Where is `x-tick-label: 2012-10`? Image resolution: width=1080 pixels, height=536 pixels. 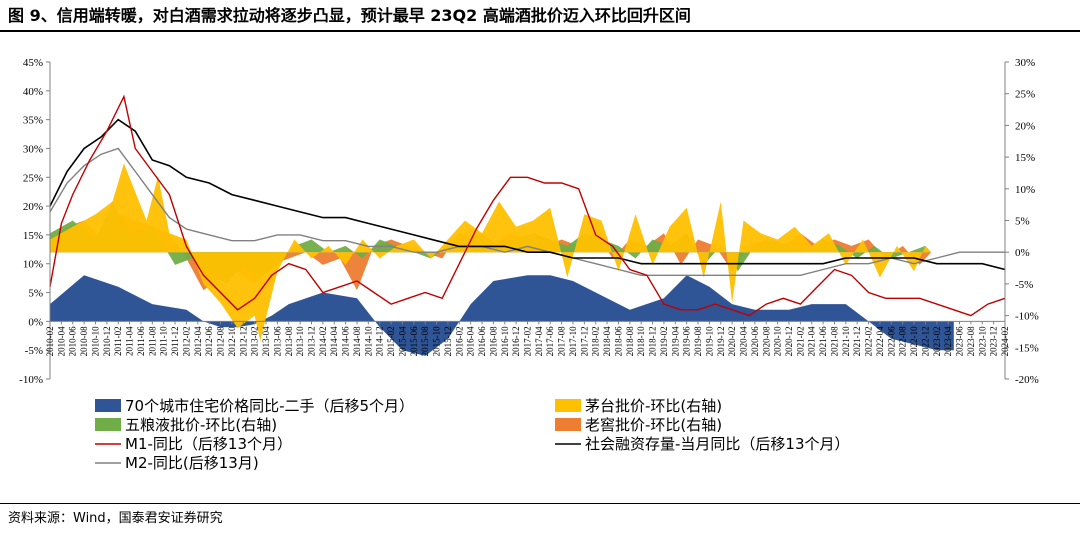
x-tick-label: 2012-10 is located at coordinates (232, 341).